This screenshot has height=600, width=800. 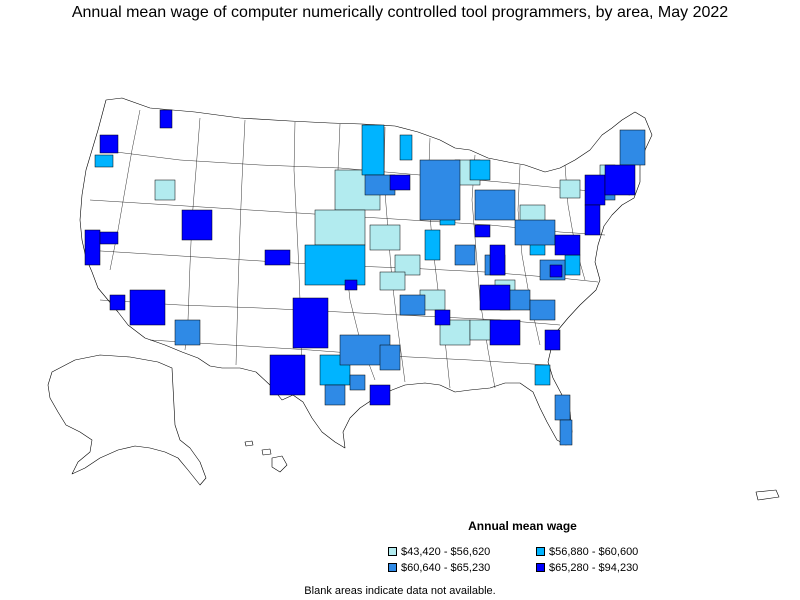 What do you see at coordinates (266, 452) in the screenshot?
I see `hawaii-maui-outline` at bounding box center [266, 452].